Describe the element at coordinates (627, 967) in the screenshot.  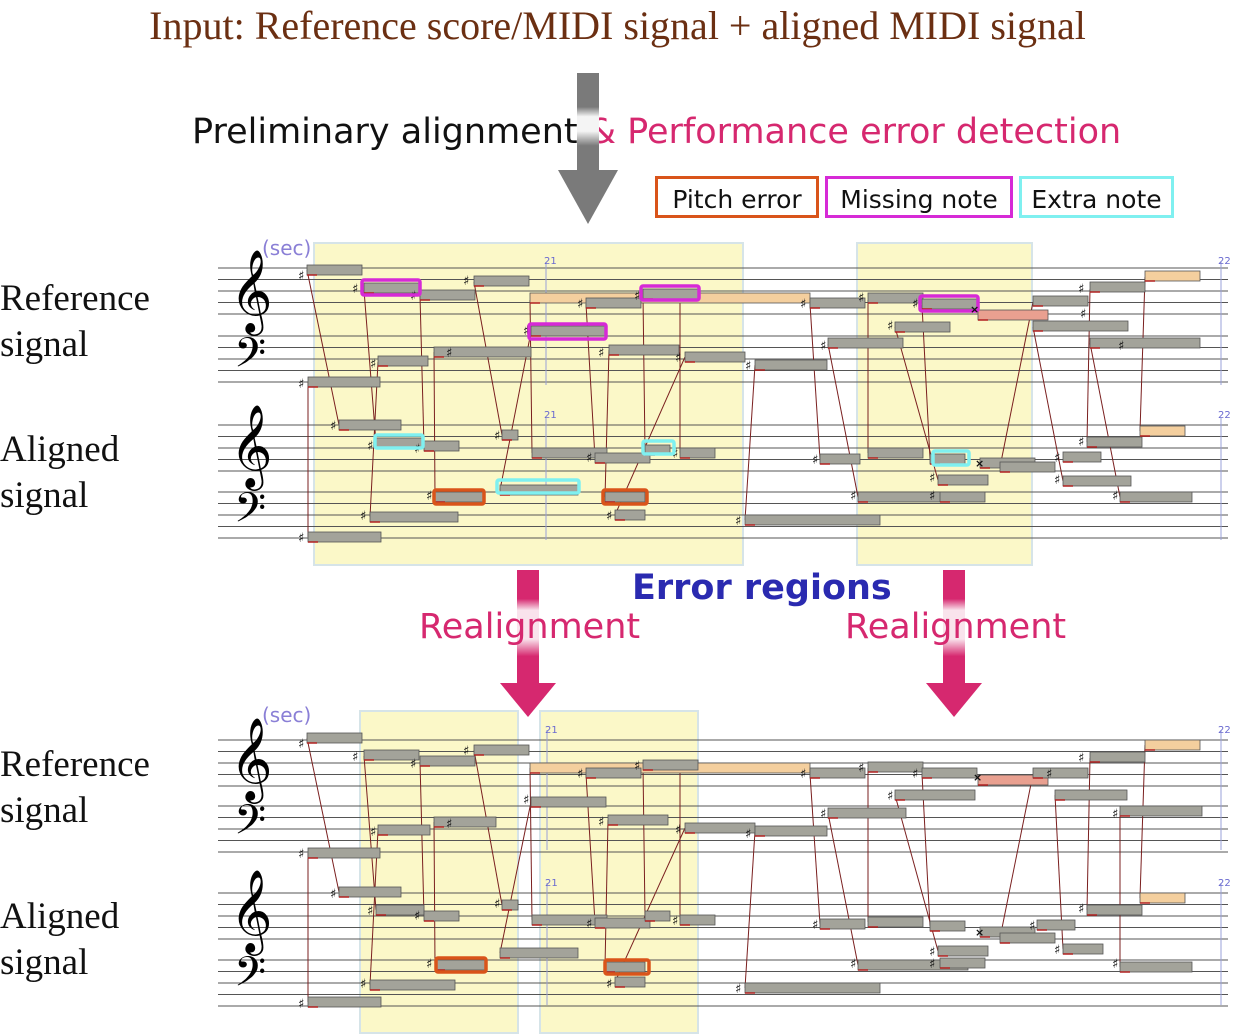
I see `pitch-error-box` at that location.